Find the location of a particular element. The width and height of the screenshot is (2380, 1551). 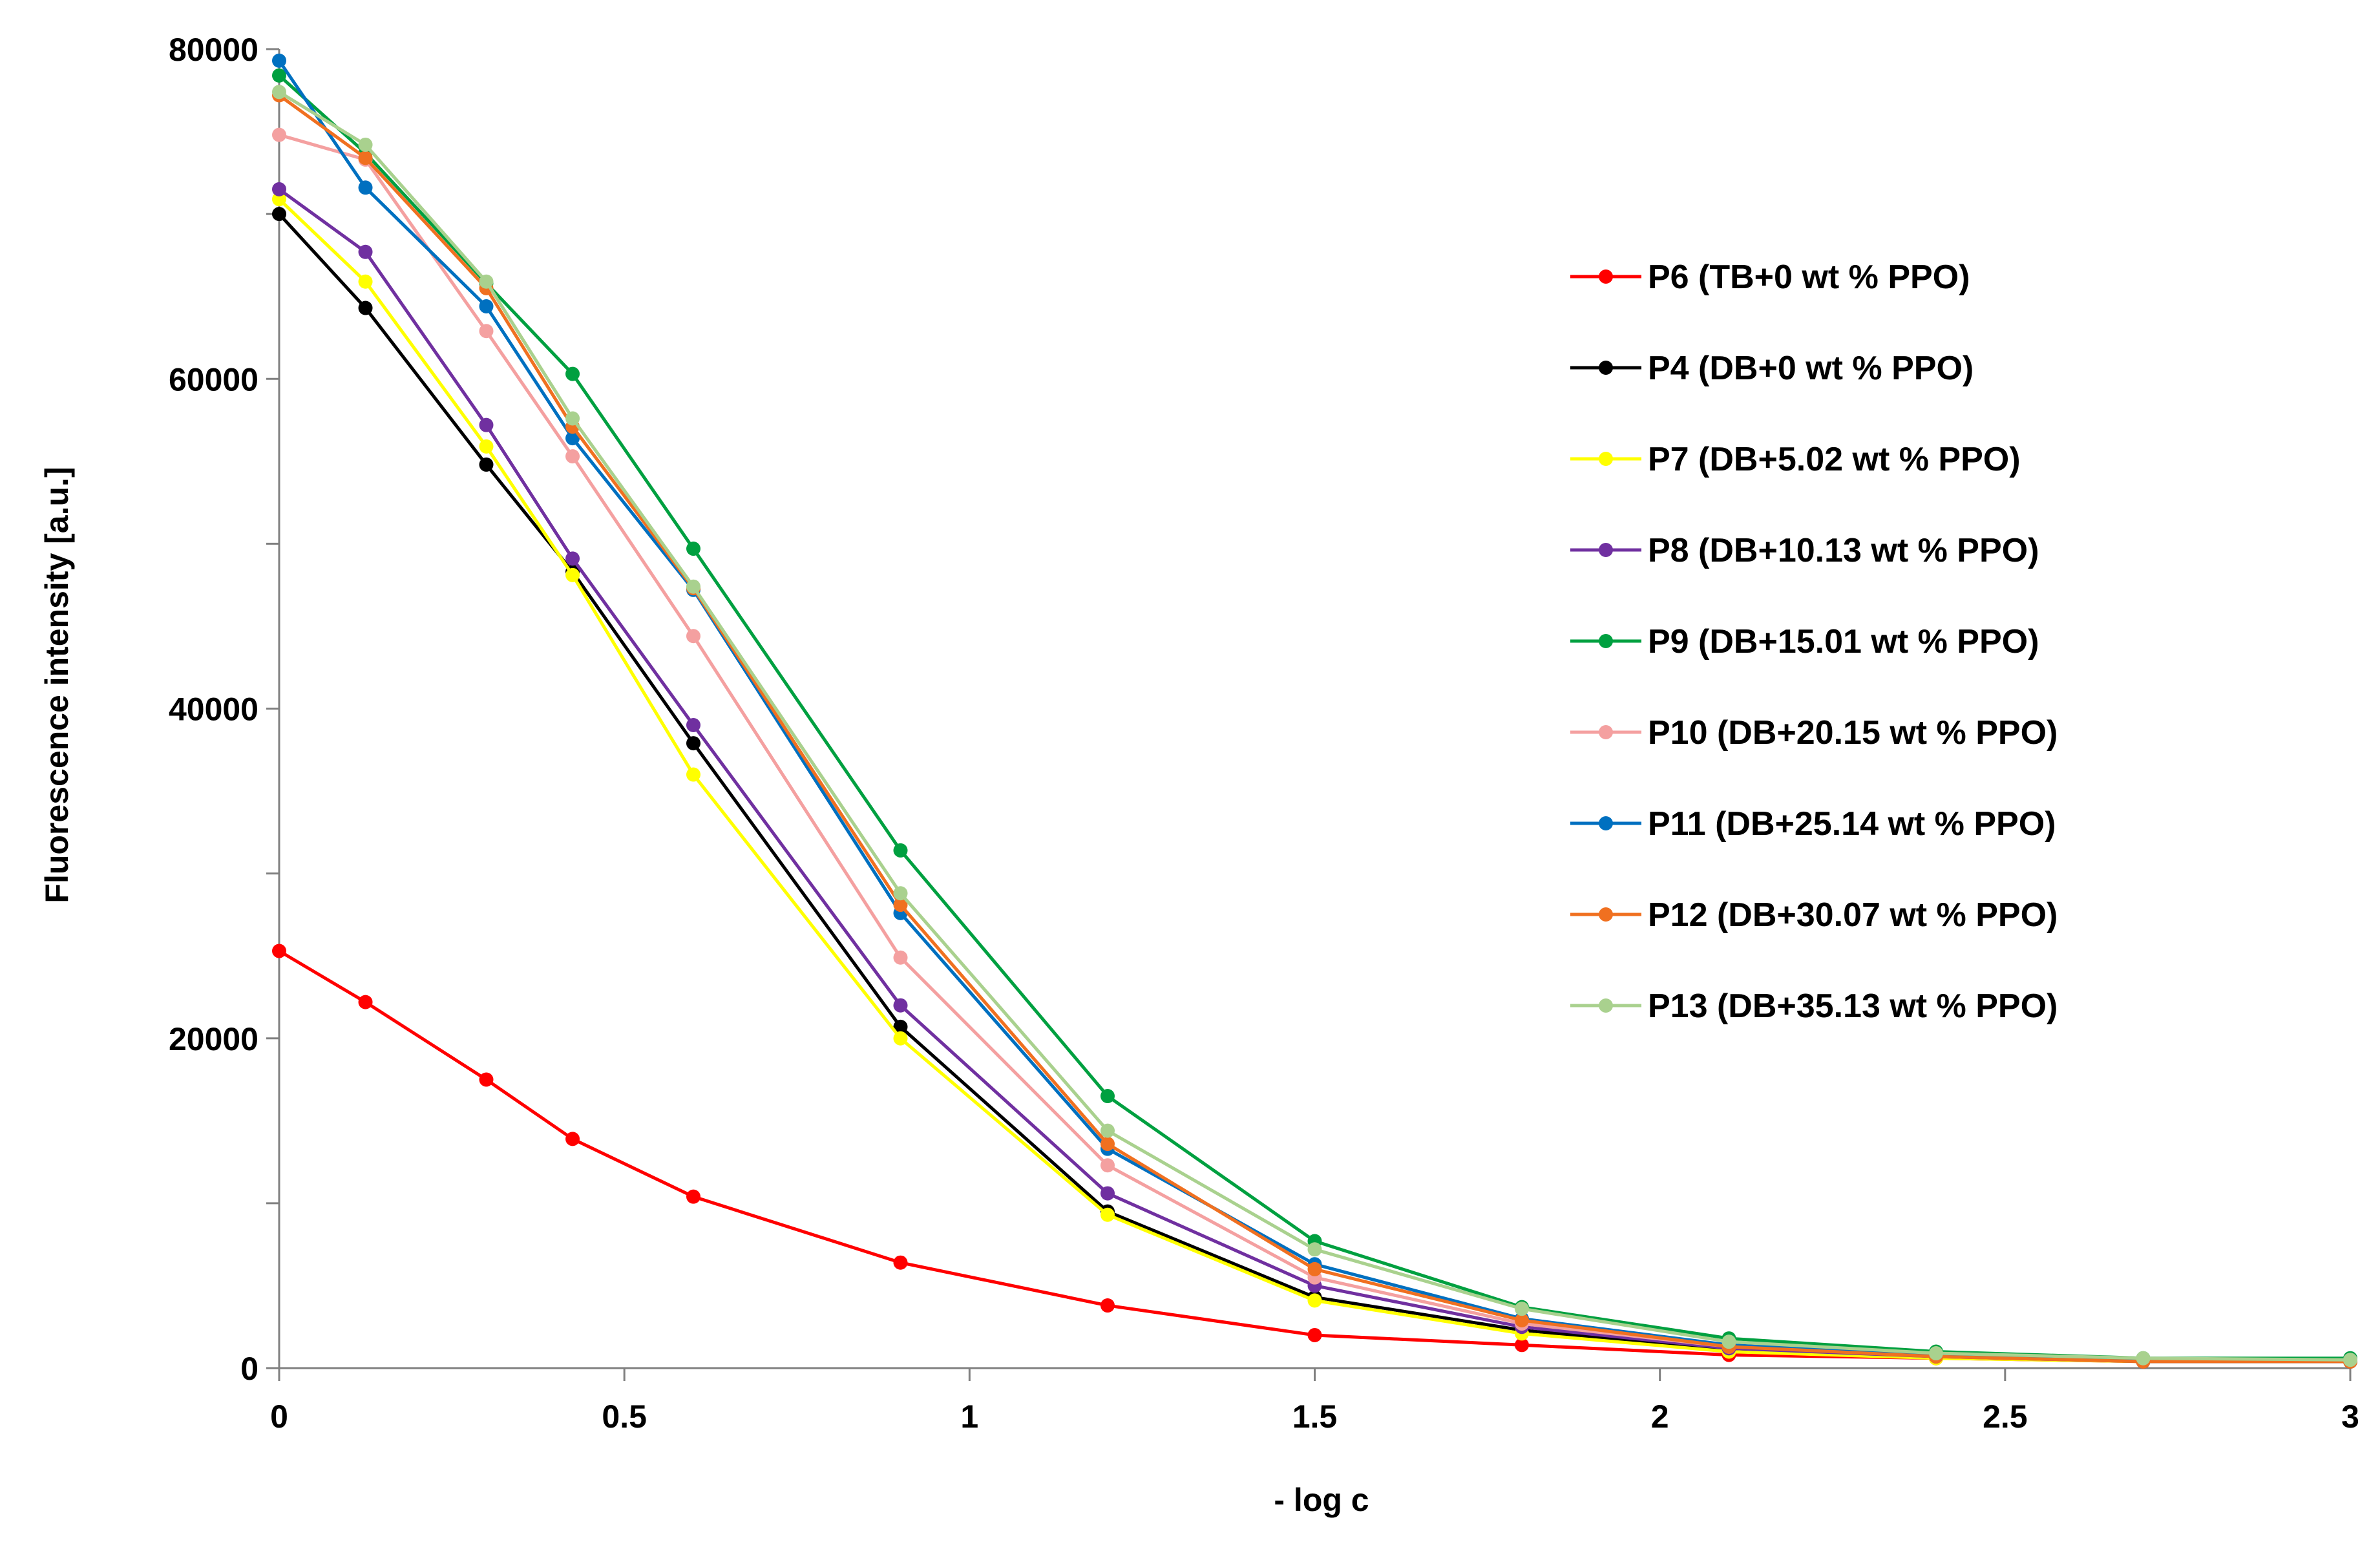

legend-item: P12 (DB+30.07 wt % PPO) is located at coordinates (1814, 915).